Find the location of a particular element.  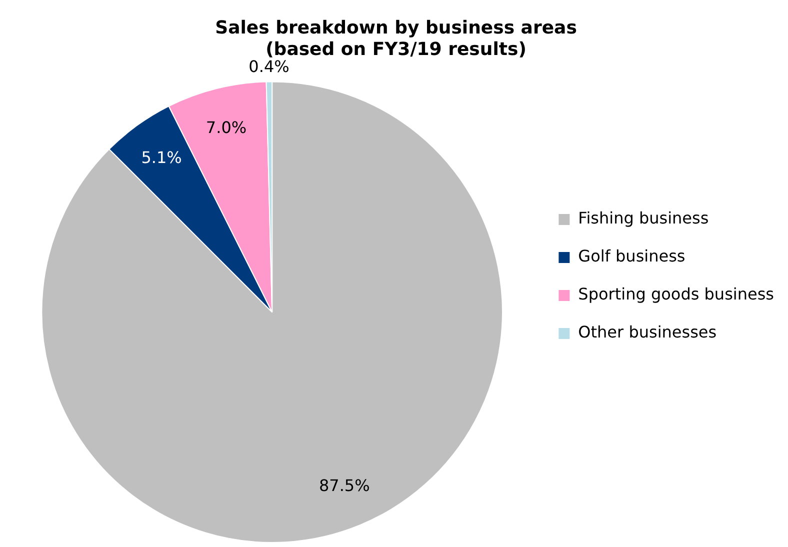

legend-label: Other businesses is located at coordinates (647, 332).